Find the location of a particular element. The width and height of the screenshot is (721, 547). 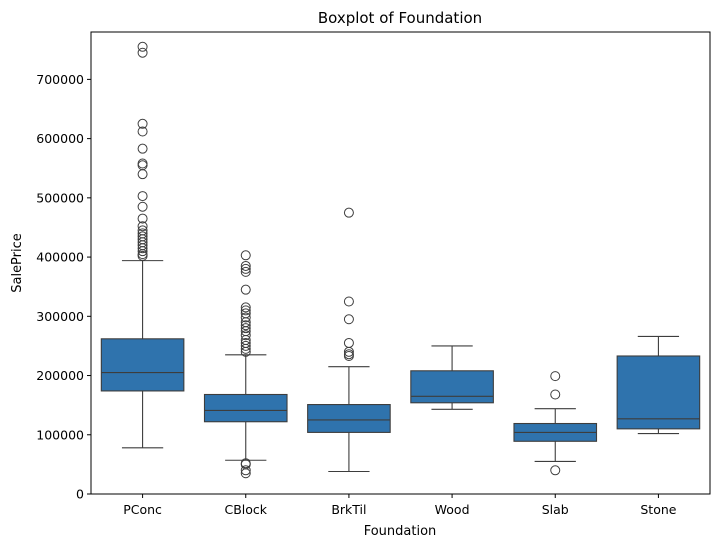

y-tick-label: 200000 is located at coordinates (60, 375).